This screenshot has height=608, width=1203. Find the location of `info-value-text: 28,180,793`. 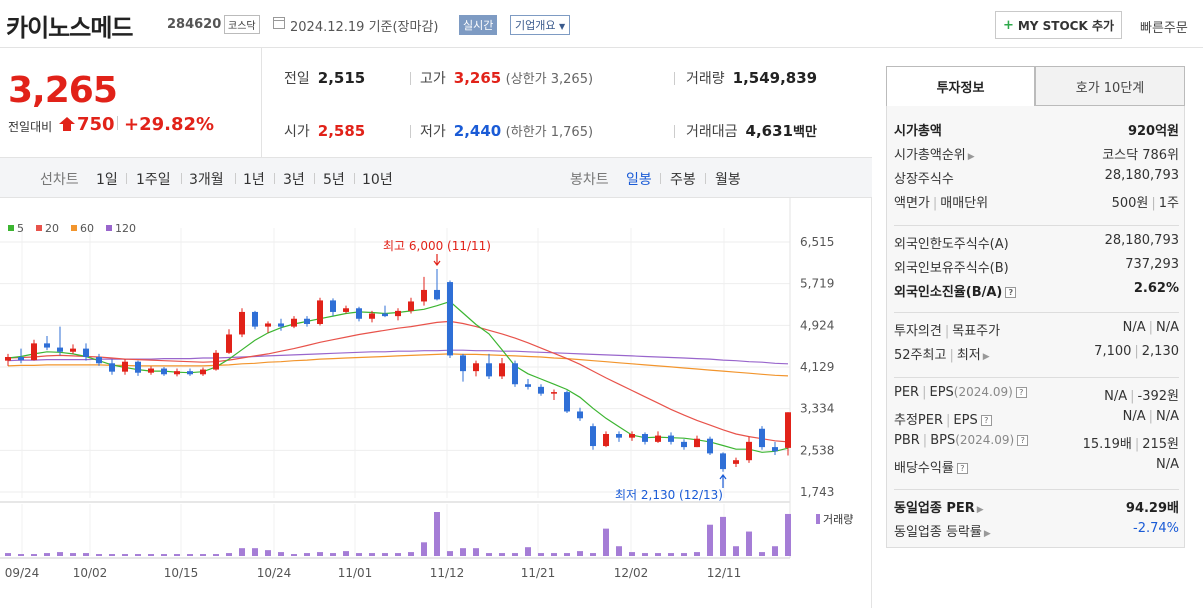

info-value-text: 28,180,793 is located at coordinates (1141, 175).